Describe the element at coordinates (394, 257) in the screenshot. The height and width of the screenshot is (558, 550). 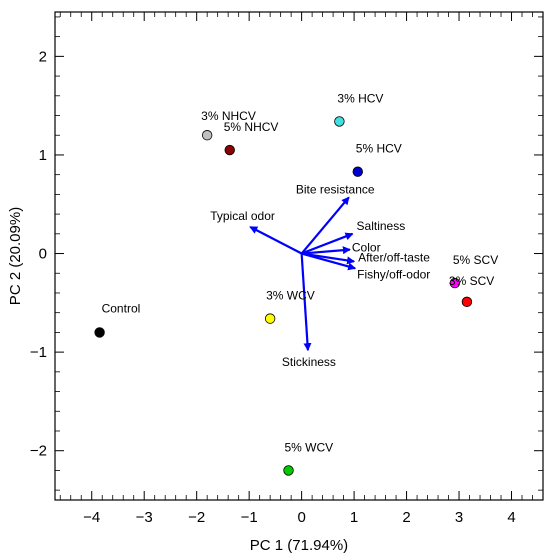
I see `vector-label: After/off-taste` at that location.